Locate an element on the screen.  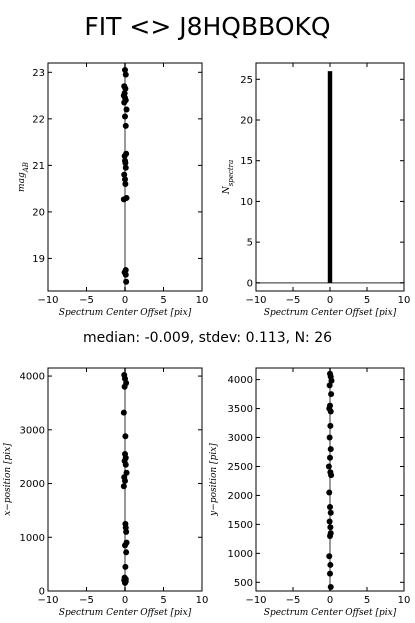
y-axis-label: Nspectra is located at coordinates (228, 177).